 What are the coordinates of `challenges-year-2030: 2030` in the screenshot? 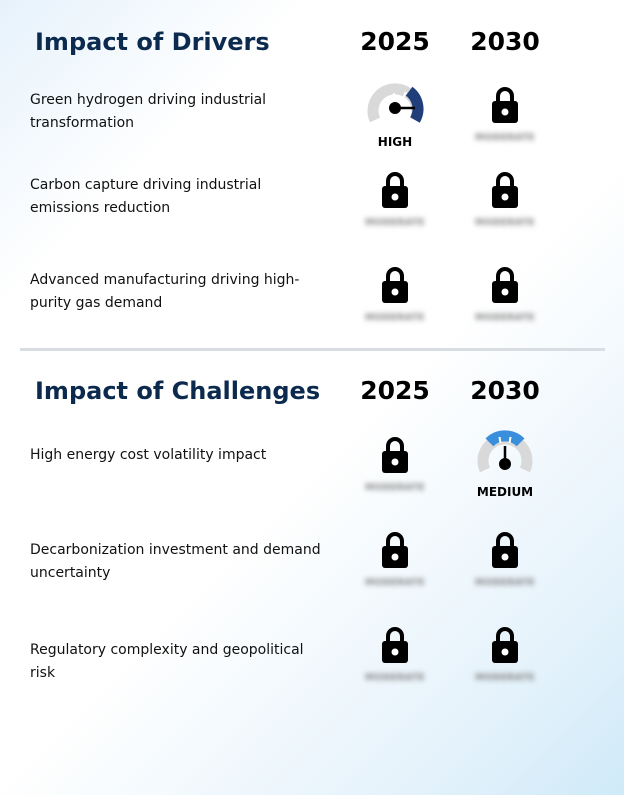 It's located at (505, 390).